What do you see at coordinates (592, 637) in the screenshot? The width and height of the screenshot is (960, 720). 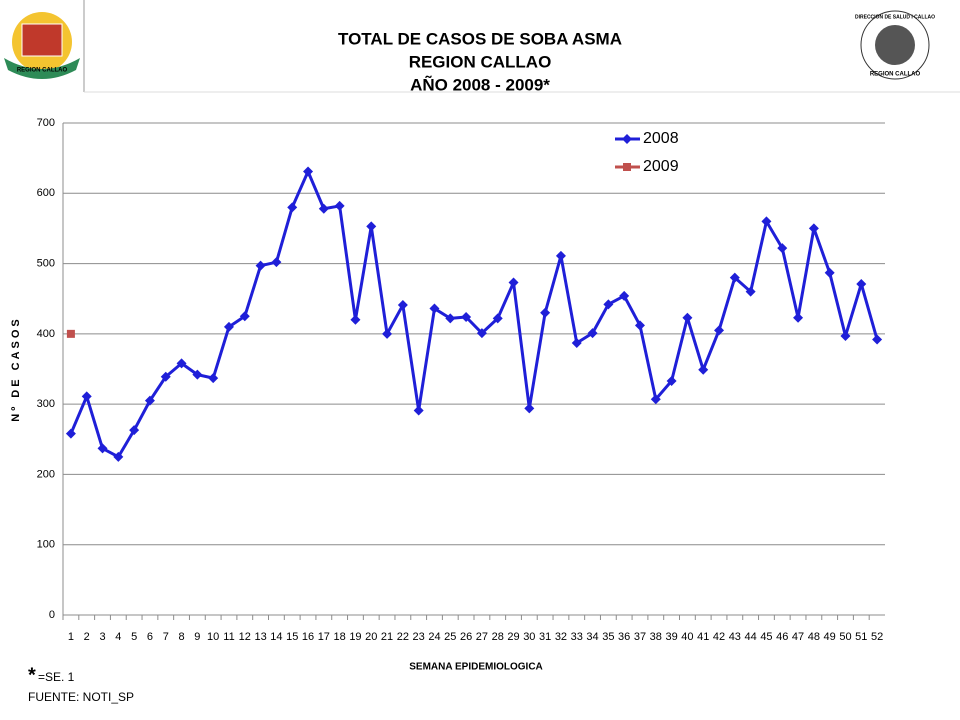 I see `x-tick-label: 34` at bounding box center [592, 637].